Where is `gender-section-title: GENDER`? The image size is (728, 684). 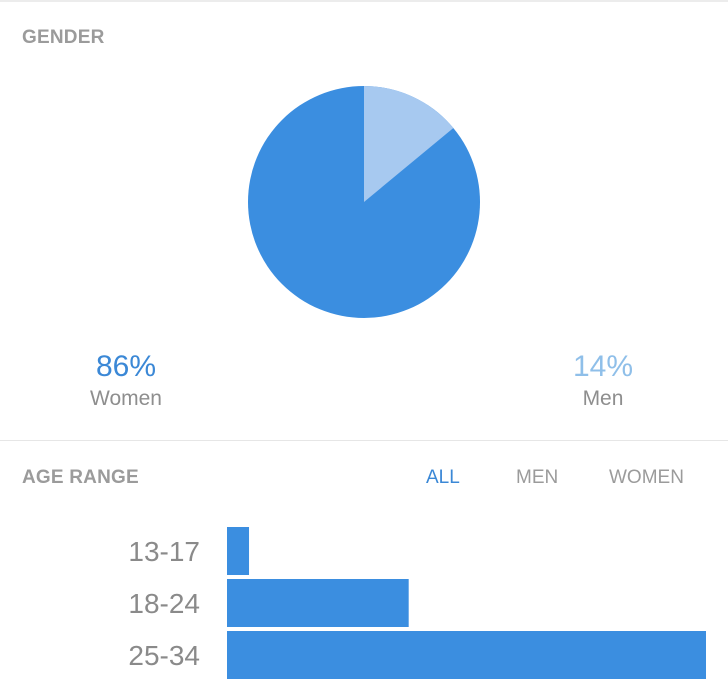
gender-section-title: GENDER is located at coordinates (63, 37).